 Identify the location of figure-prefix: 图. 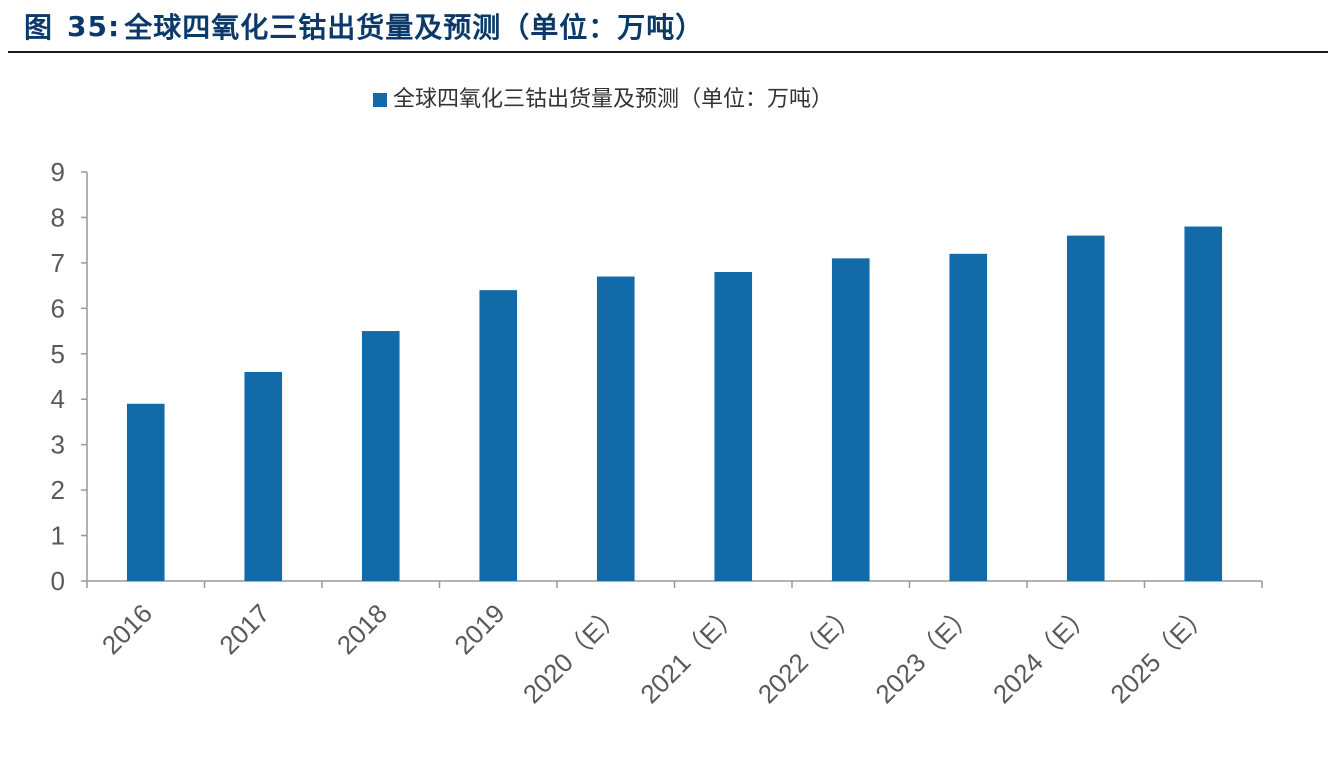
(39, 27).